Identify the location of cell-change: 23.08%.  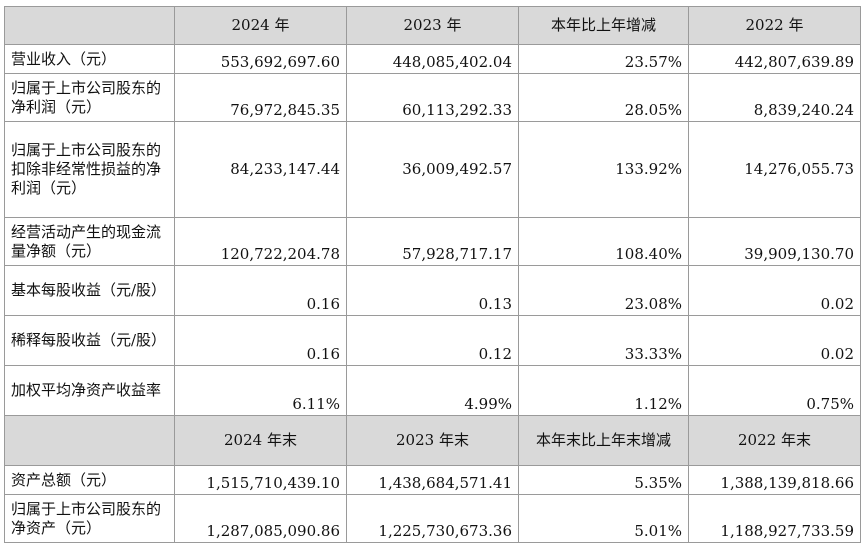
(603, 290).